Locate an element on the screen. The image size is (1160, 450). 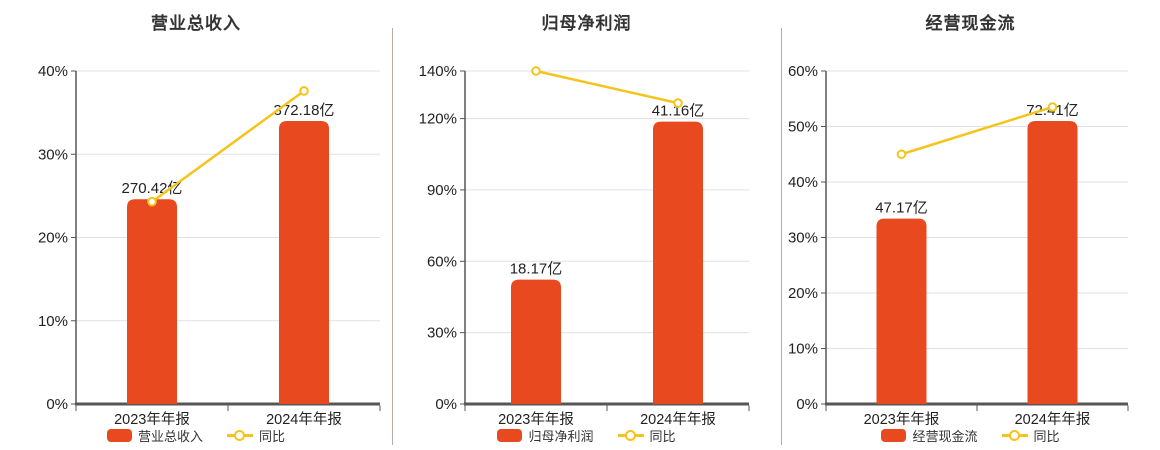
legend-item-bar: 经营现金流 is located at coordinates (929, 435).